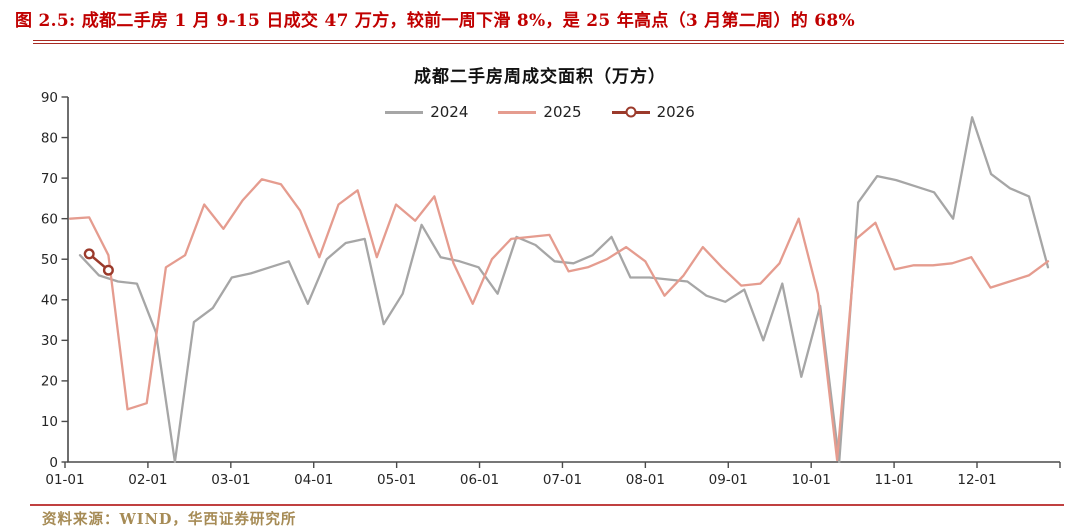  Describe the element at coordinates (404, 112) in the screenshot. I see `legend-line-swatch-2024` at that location.